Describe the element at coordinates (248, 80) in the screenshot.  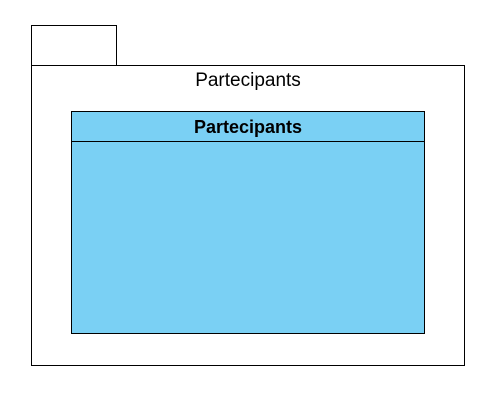
I see `package-title: Partecipants` at that location.